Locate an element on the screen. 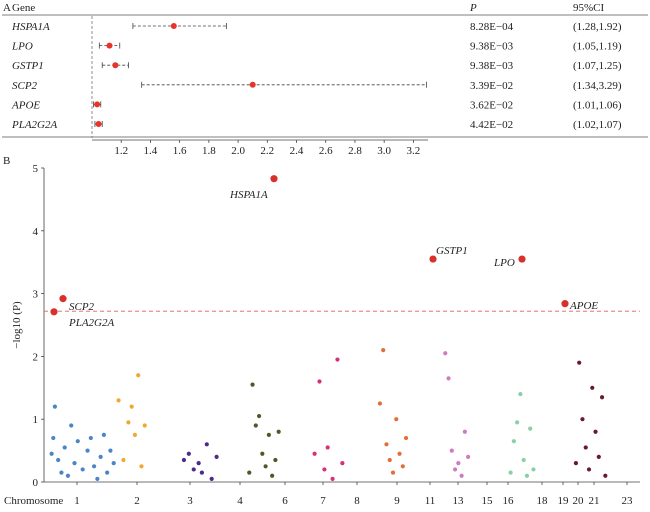 This screenshot has height=512, width=650. ci-value: (1.02,1.07) is located at coordinates (597, 125).